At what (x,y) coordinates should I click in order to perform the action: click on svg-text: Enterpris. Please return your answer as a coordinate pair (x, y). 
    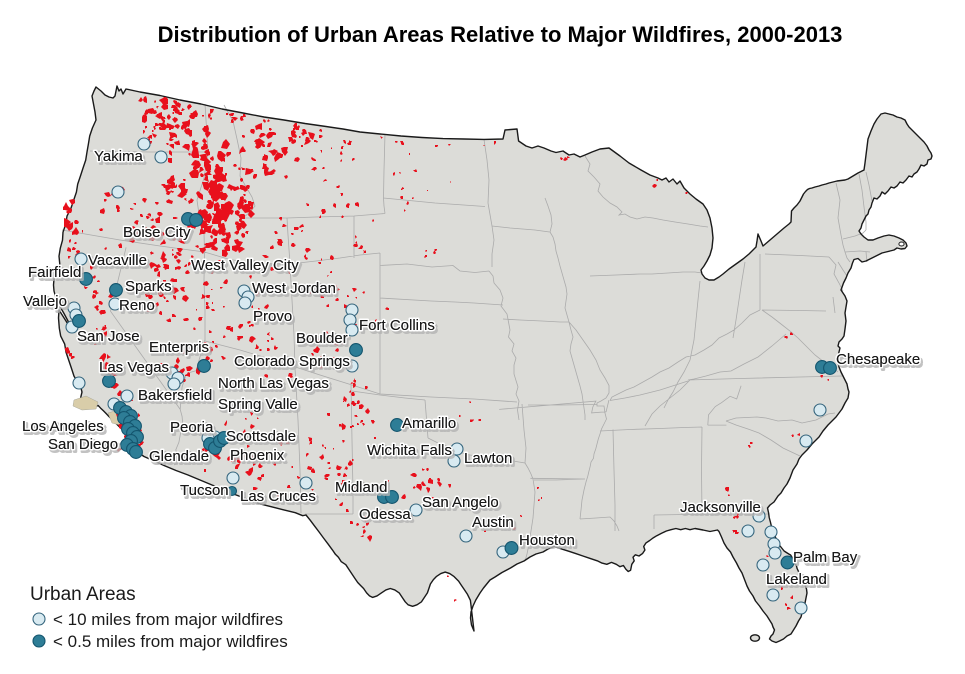
    Looking at the image, I should click on (179, 347).